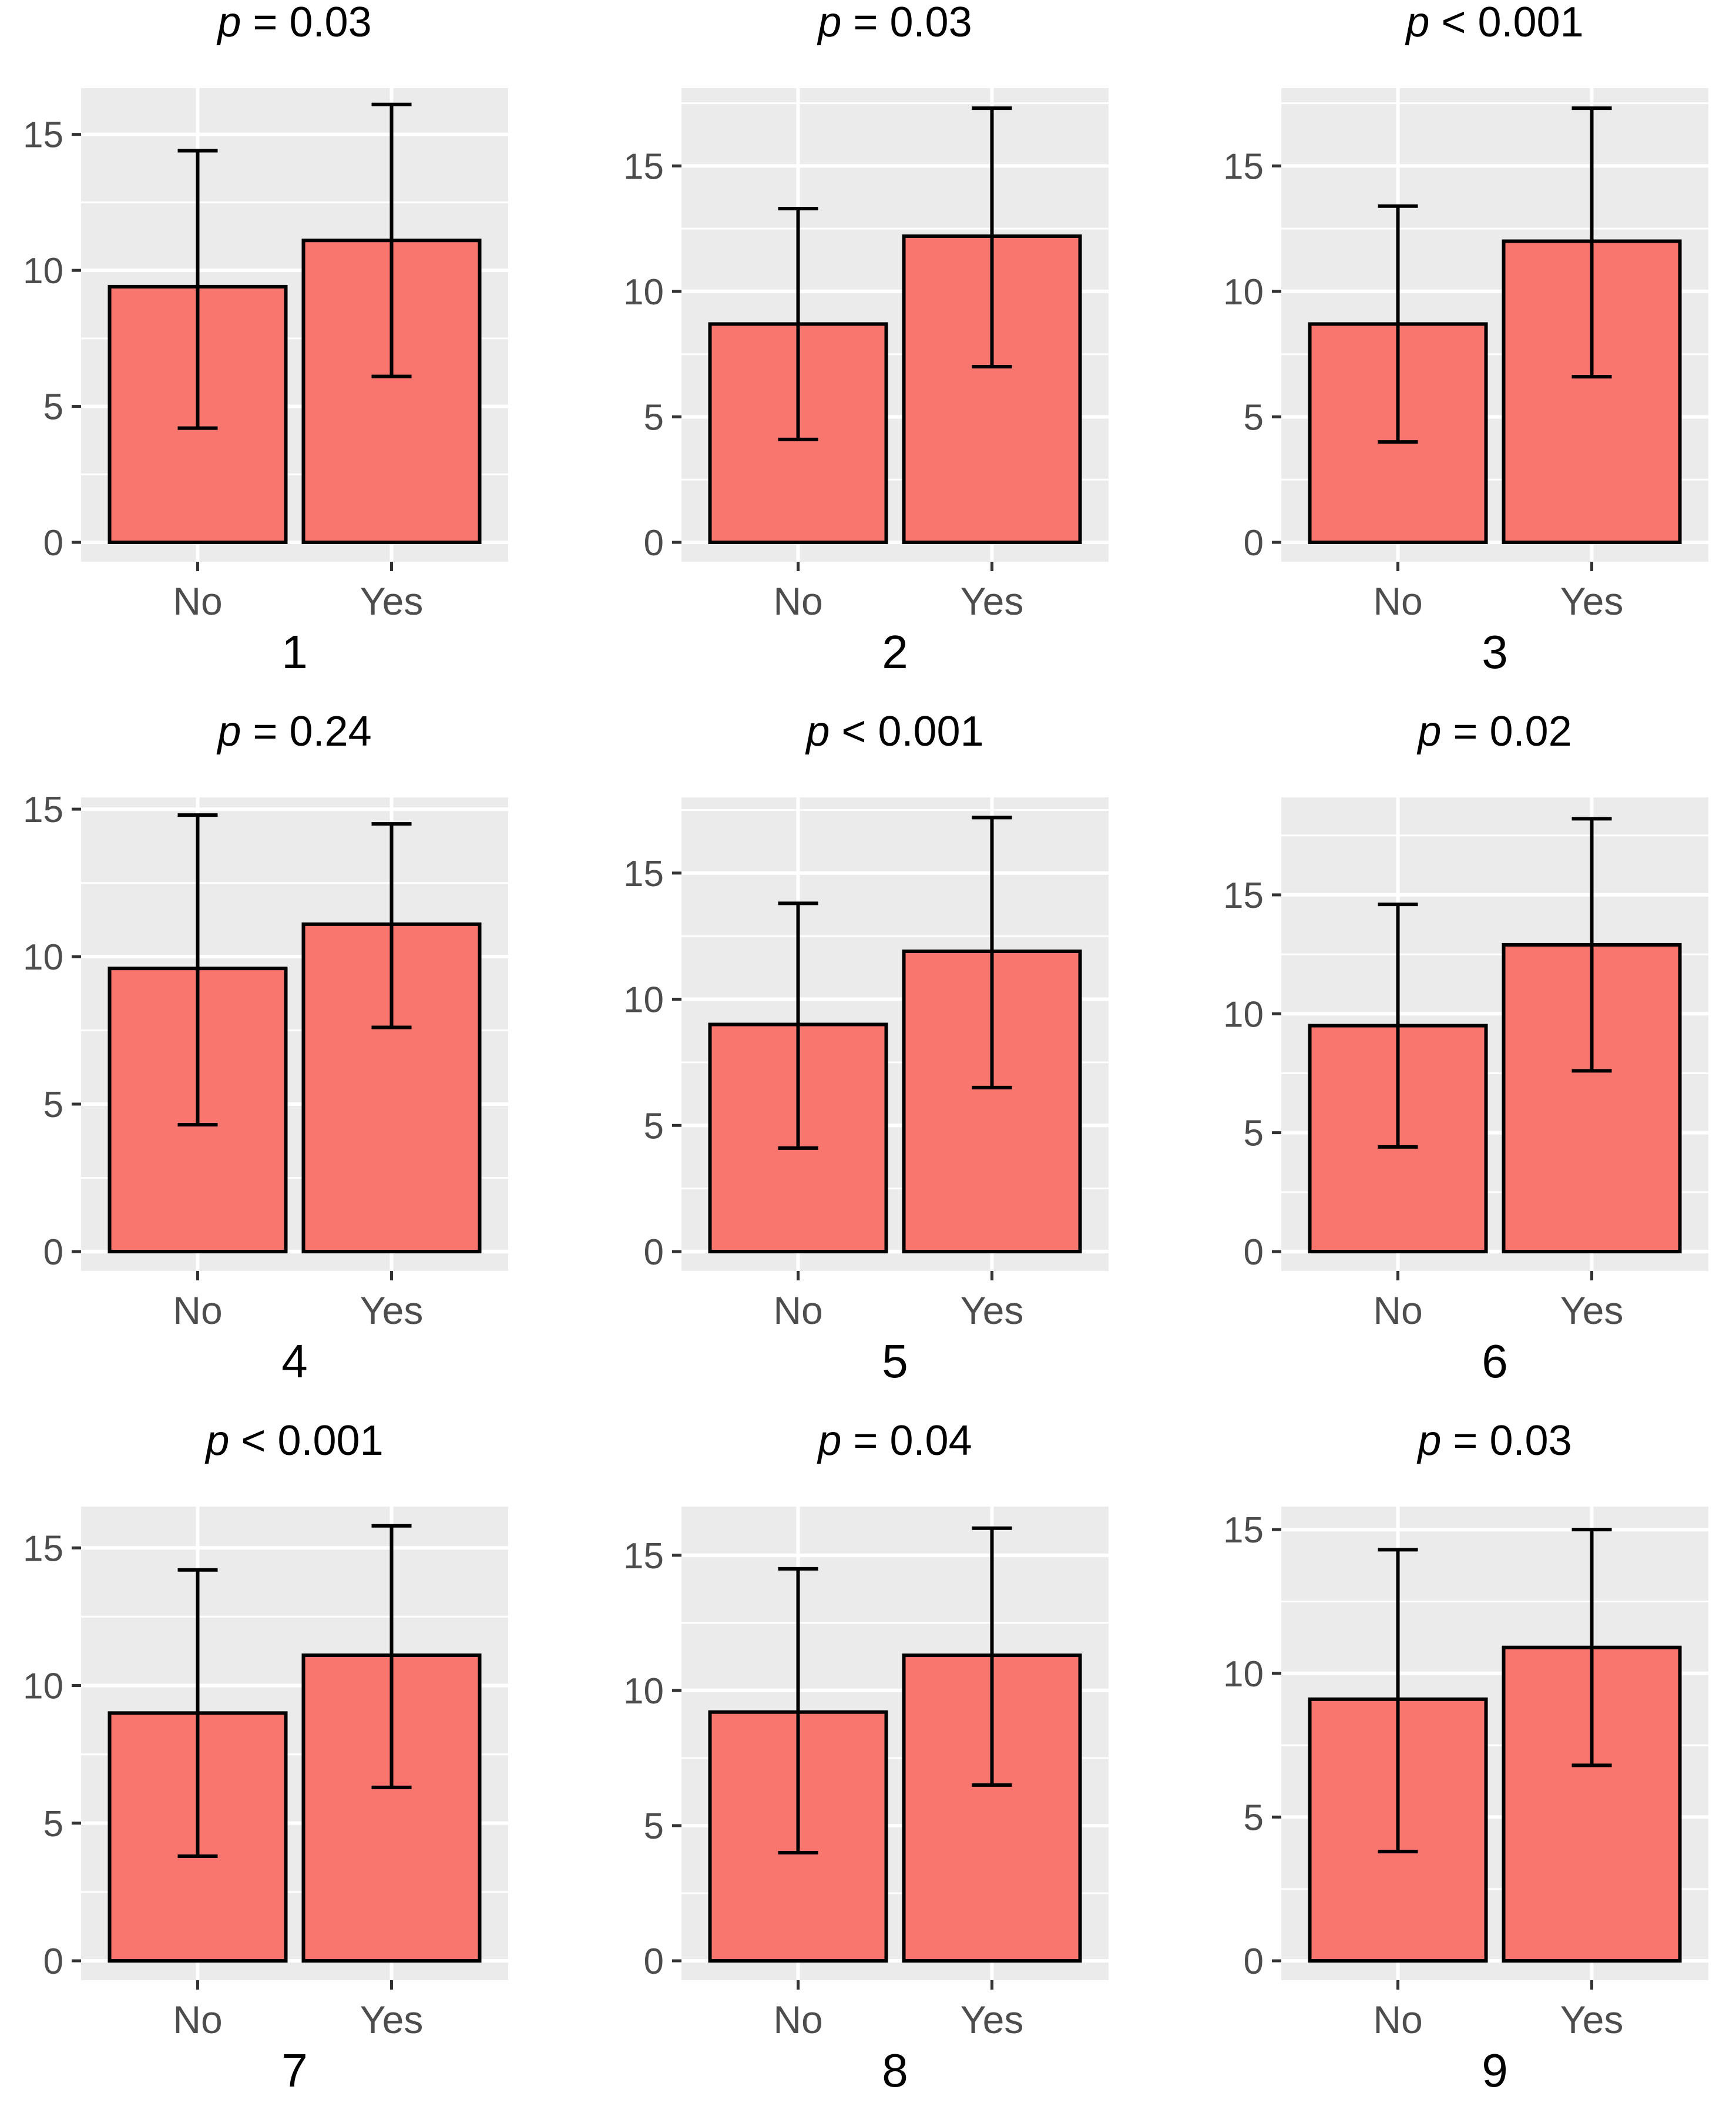 The height and width of the screenshot is (2103, 1736). I want to click on title-p-value: = 0.02, so click(1506, 731).